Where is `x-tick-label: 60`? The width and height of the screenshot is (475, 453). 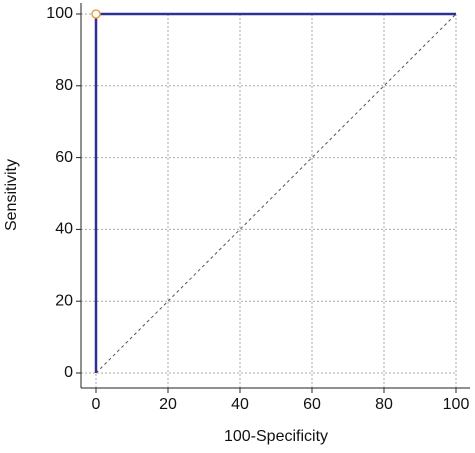
x-tick-label: 60 is located at coordinates (312, 404).